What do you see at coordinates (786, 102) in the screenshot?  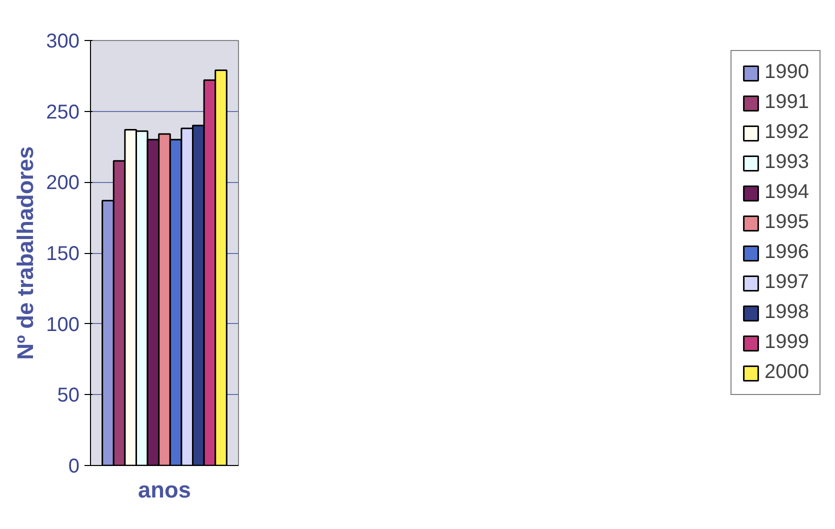 I see `legend-label: 1991` at bounding box center [786, 102].